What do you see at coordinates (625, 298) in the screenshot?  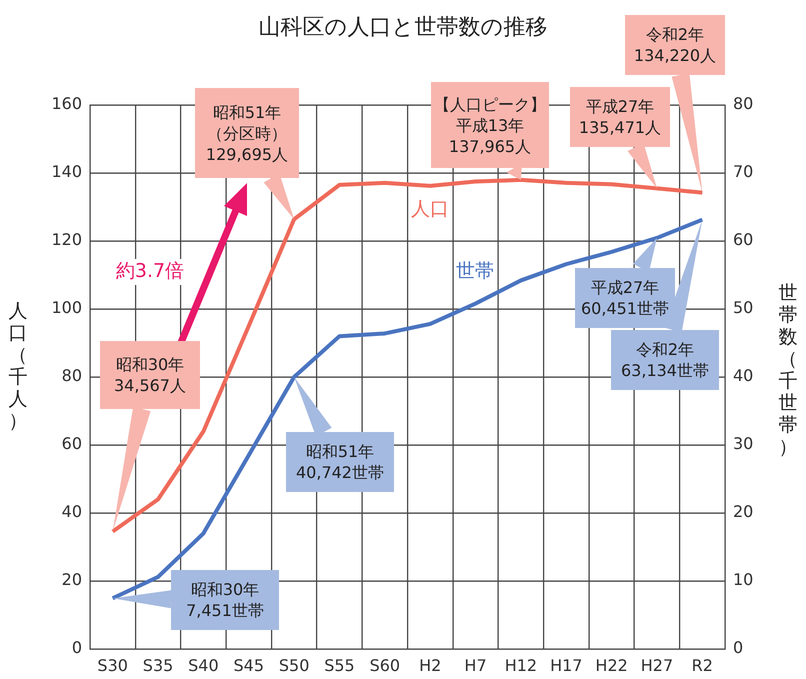 I see `annotation: 平成27年60,451世帯` at bounding box center [625, 298].